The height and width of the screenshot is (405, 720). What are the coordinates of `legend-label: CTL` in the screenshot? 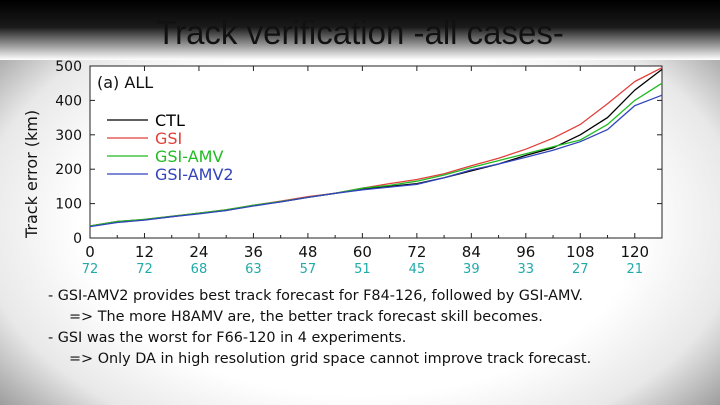 It's located at (170, 120).